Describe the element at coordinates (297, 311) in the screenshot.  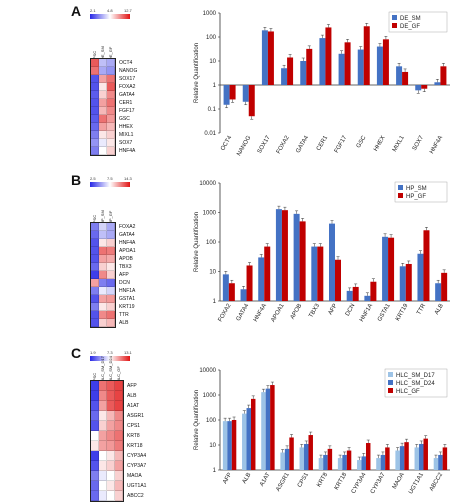
I see `x-category-label: APOB` at that location.